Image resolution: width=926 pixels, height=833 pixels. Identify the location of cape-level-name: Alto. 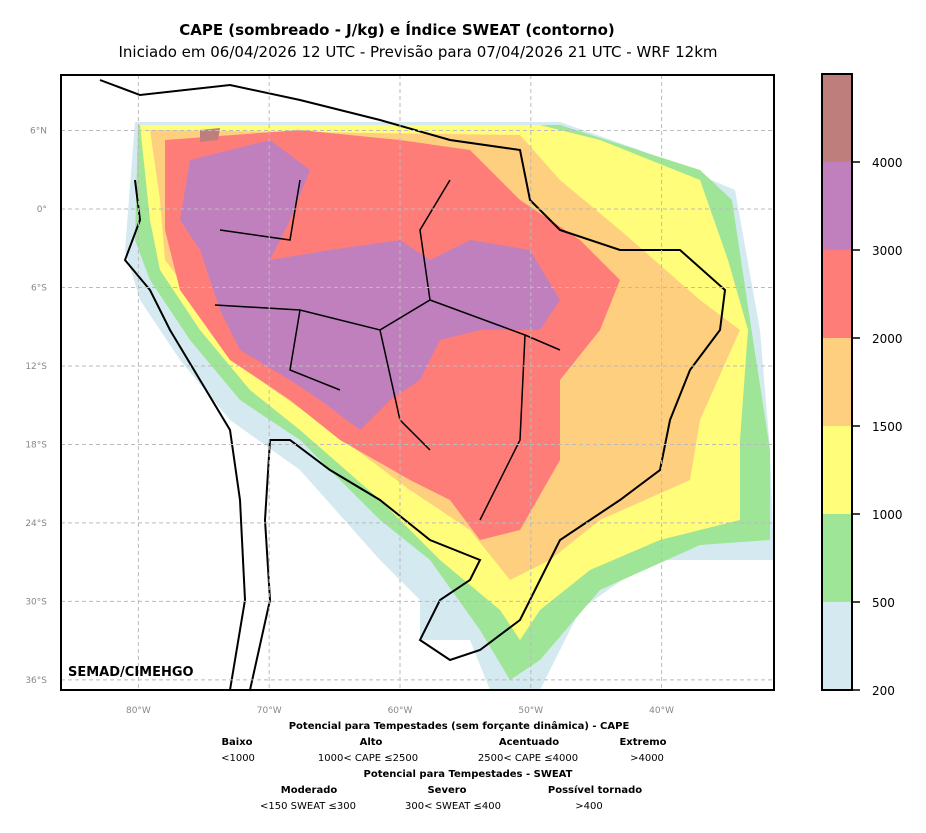
(371, 742).